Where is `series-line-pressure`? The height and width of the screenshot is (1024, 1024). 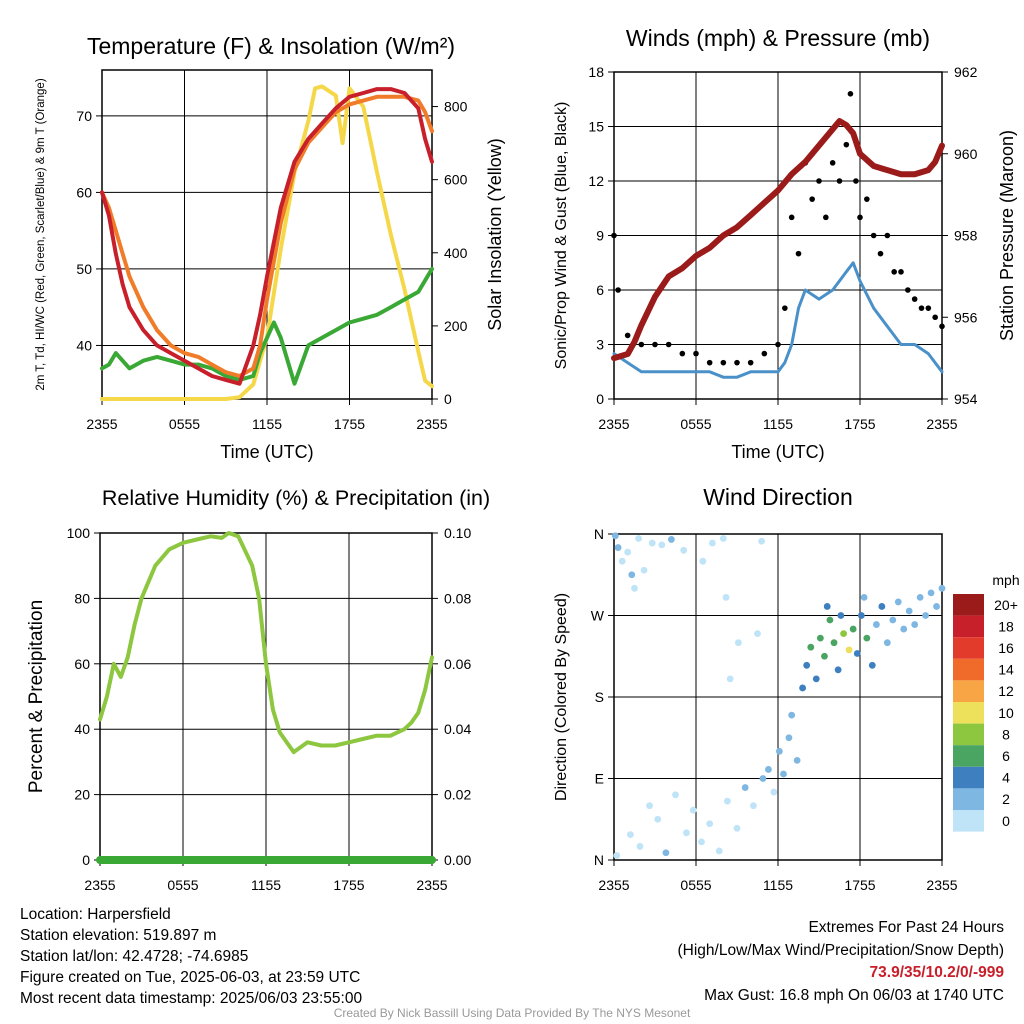
series-line-pressure is located at coordinates (778, 240).